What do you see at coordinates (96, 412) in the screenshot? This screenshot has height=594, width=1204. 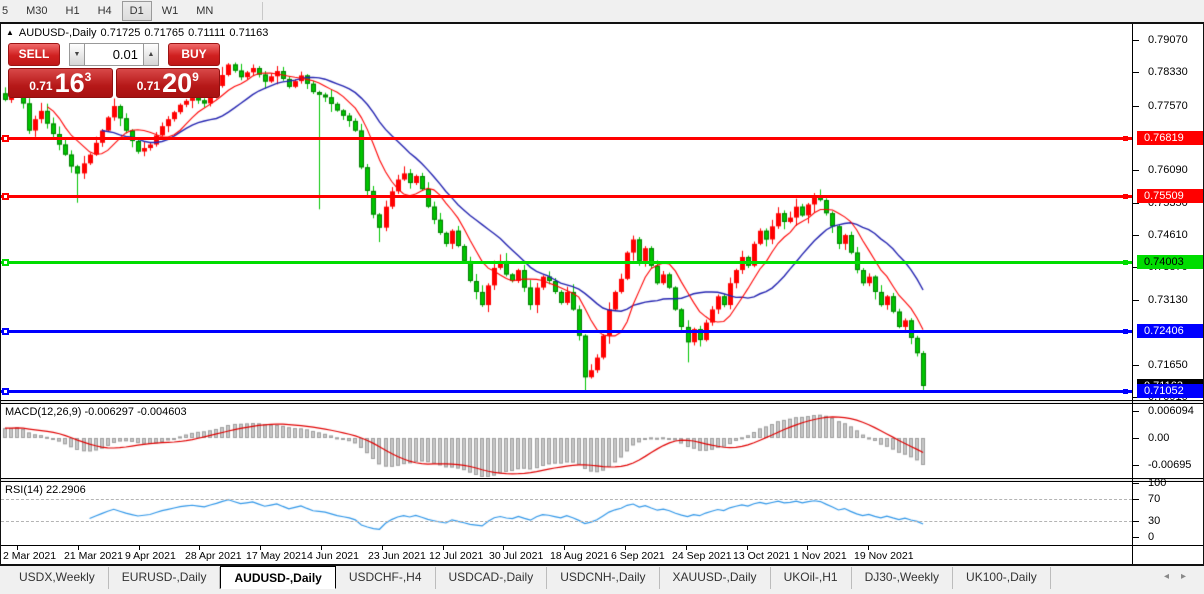 I see `macd-label: MACD(12,26,9) -0.006297 -0.004603` at bounding box center [96, 412].